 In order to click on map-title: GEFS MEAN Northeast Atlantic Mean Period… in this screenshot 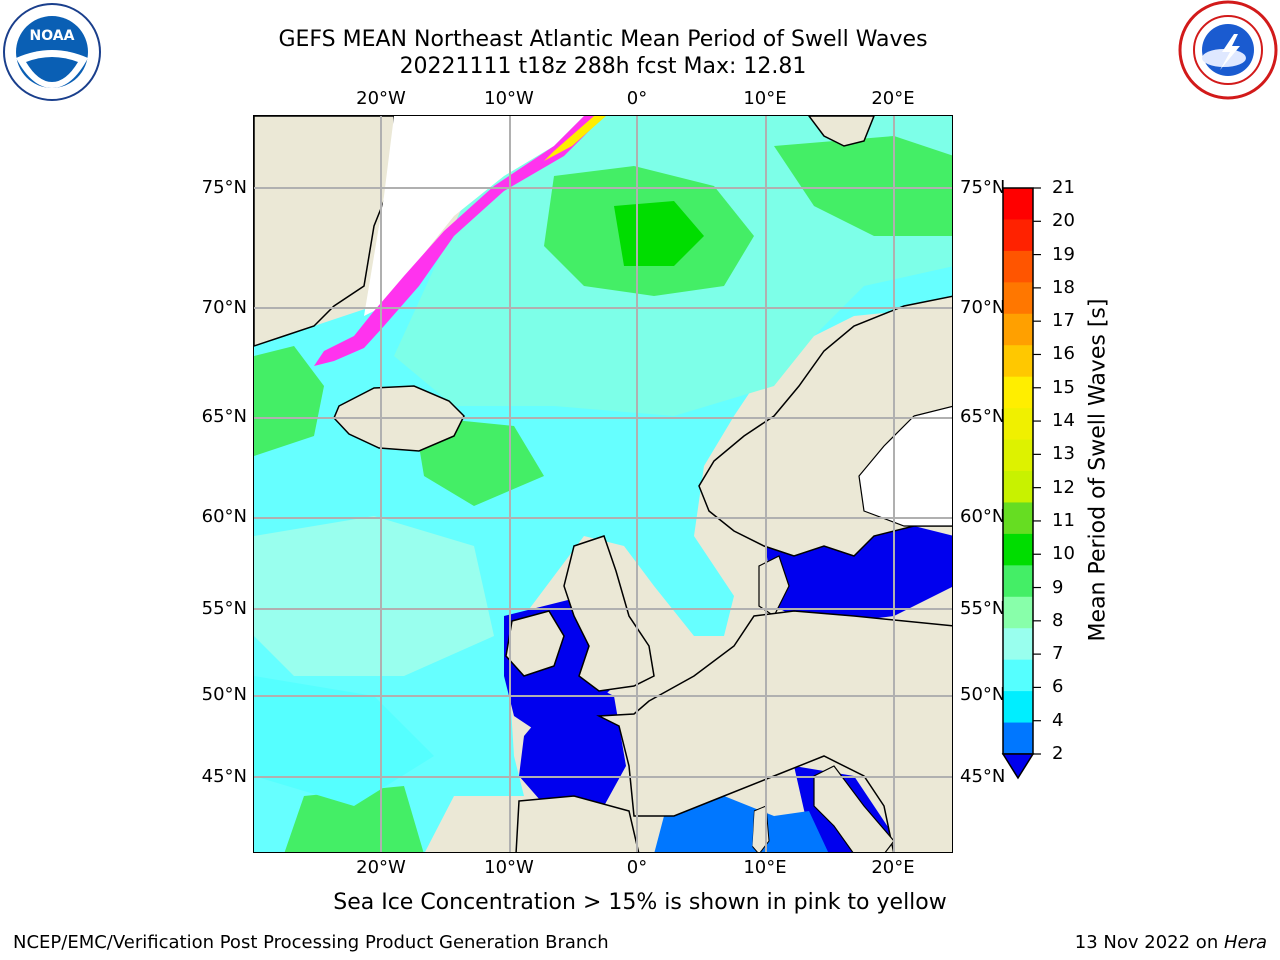, I will do `click(603, 39)`.